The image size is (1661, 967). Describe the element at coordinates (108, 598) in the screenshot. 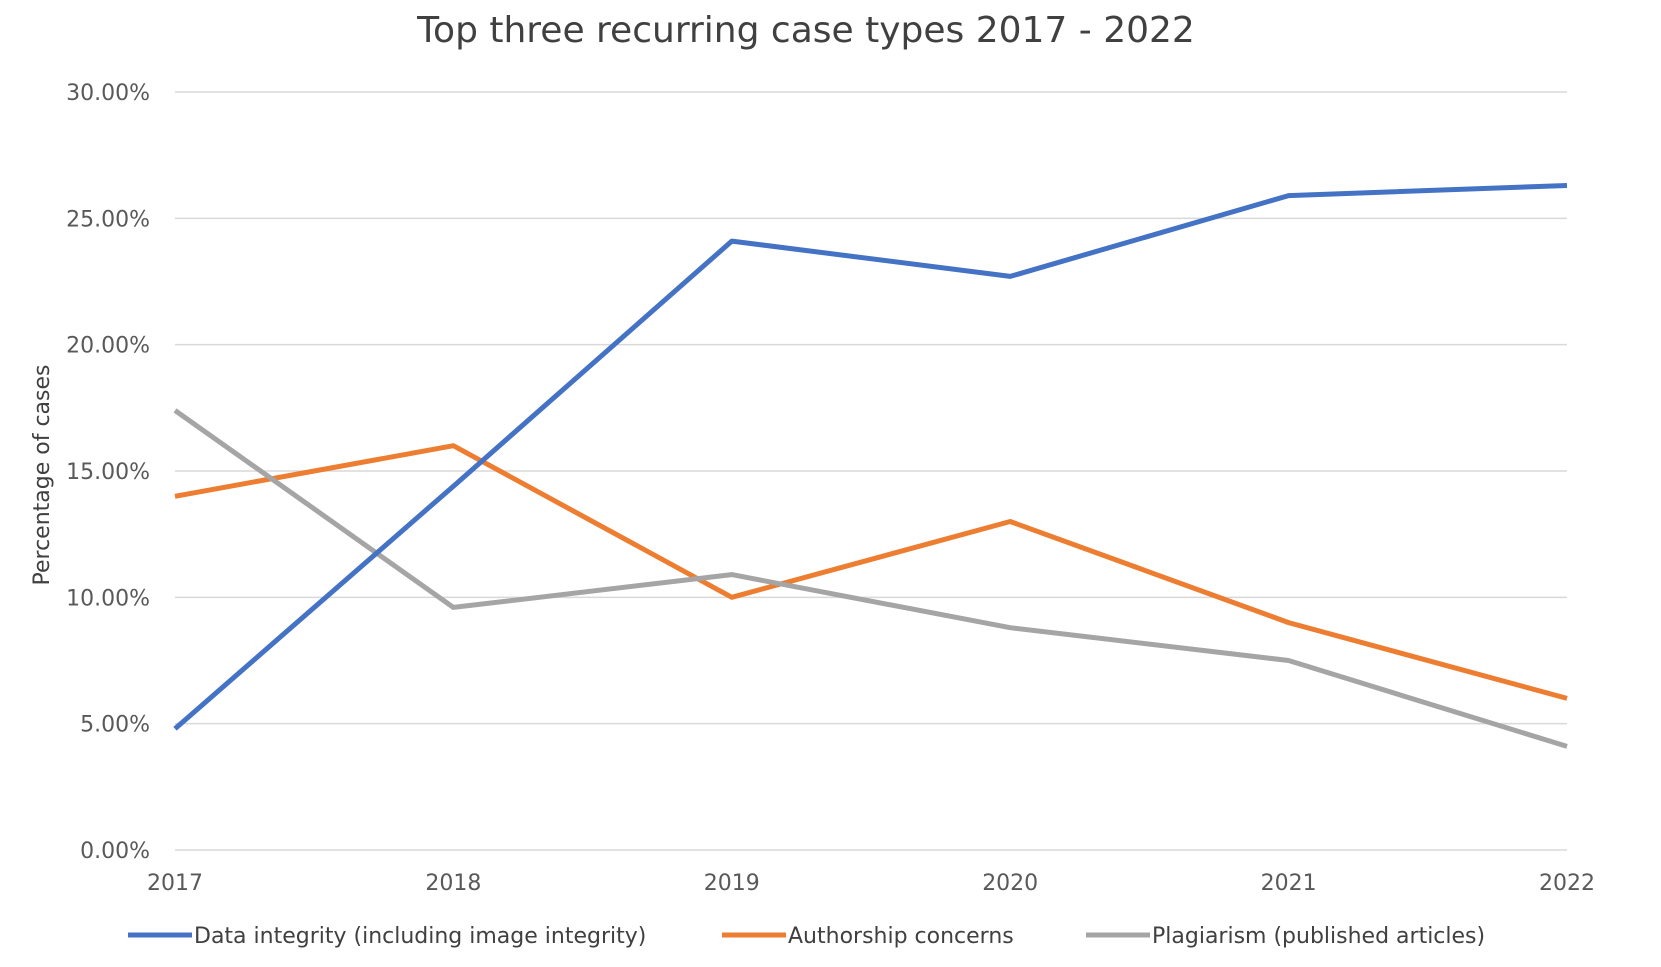

I see `y-tick-label: 10.00%` at that location.